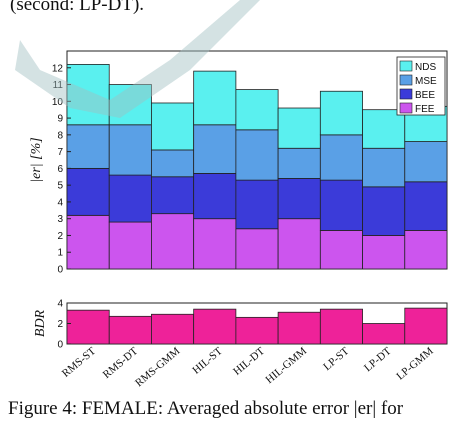 This screenshot has height=426, width=474. I want to click on y-tick-label: 11, so click(58, 85).